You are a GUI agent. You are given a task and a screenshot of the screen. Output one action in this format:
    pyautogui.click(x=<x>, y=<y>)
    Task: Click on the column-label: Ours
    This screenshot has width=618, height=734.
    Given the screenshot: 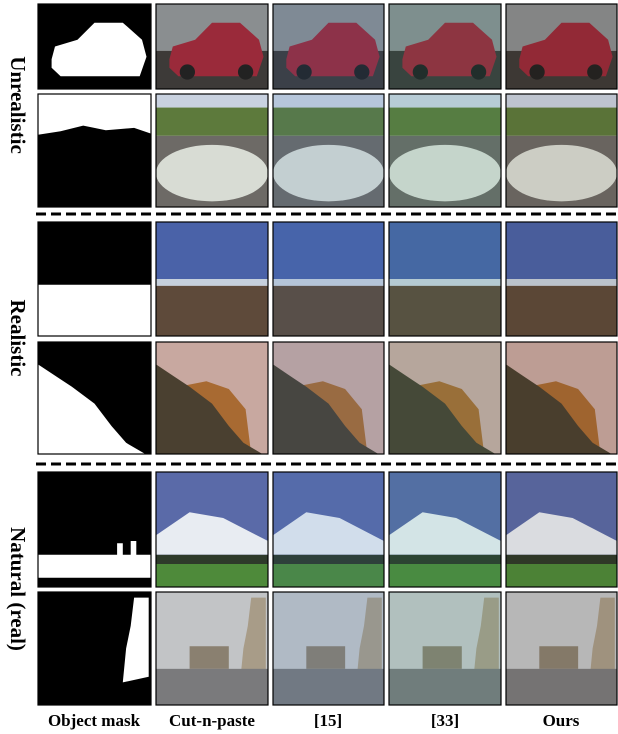 What is the action you would take?
    pyautogui.click(x=561, y=720)
    